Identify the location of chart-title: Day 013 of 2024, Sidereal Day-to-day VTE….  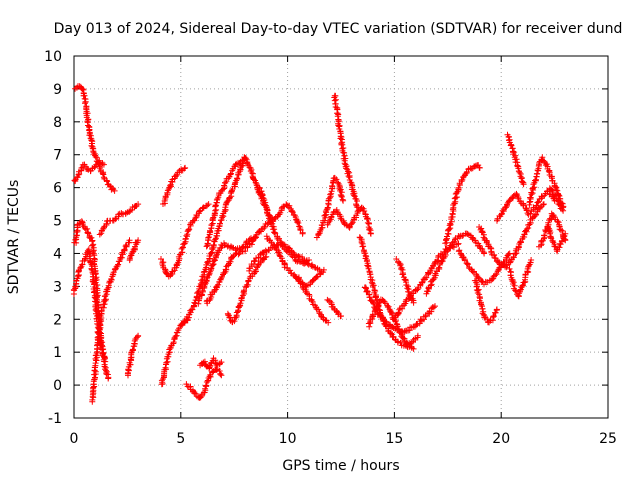
(338, 29).